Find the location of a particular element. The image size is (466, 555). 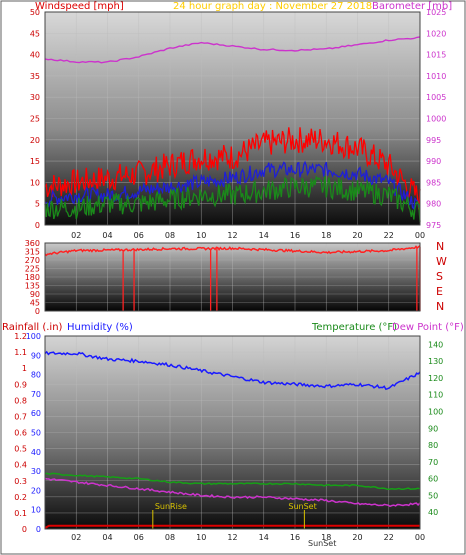

rainfall-line is located at coordinates (232, 526).